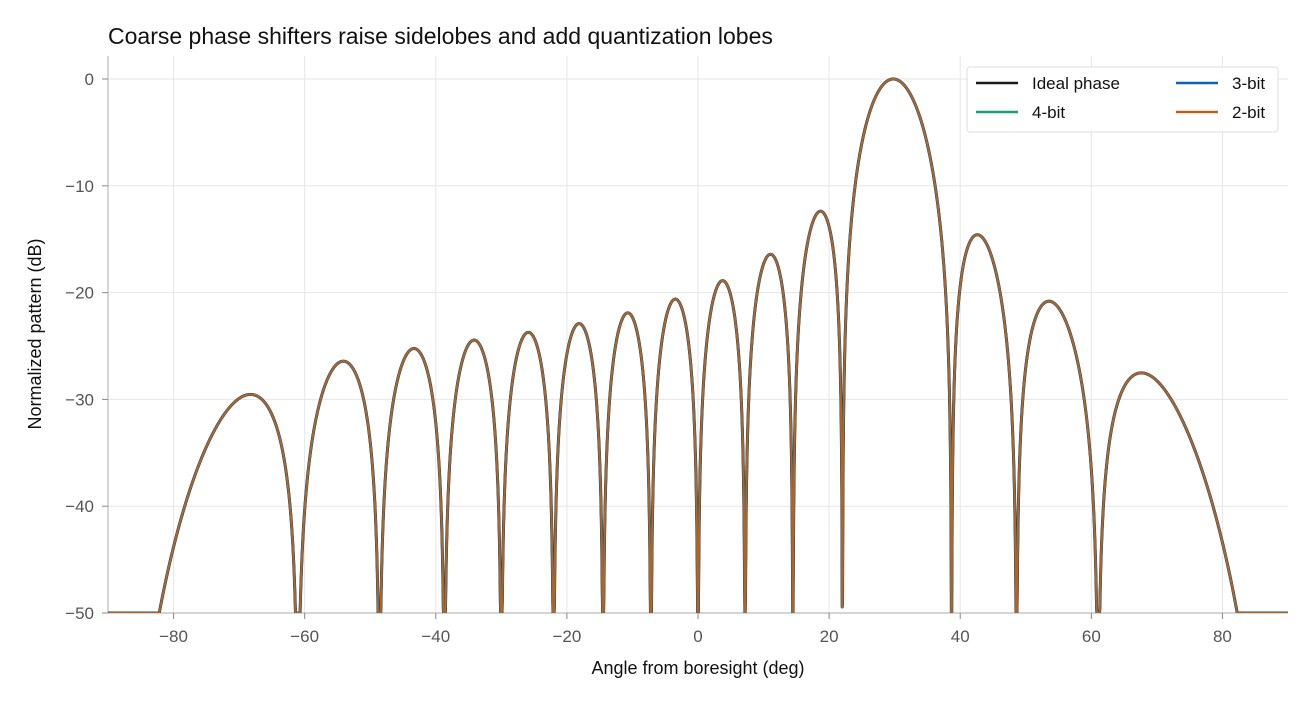 Image resolution: width=1312 pixels, height=704 pixels. What do you see at coordinates (697, 636) in the screenshot?
I see `x-tick-label: 0` at bounding box center [697, 636].